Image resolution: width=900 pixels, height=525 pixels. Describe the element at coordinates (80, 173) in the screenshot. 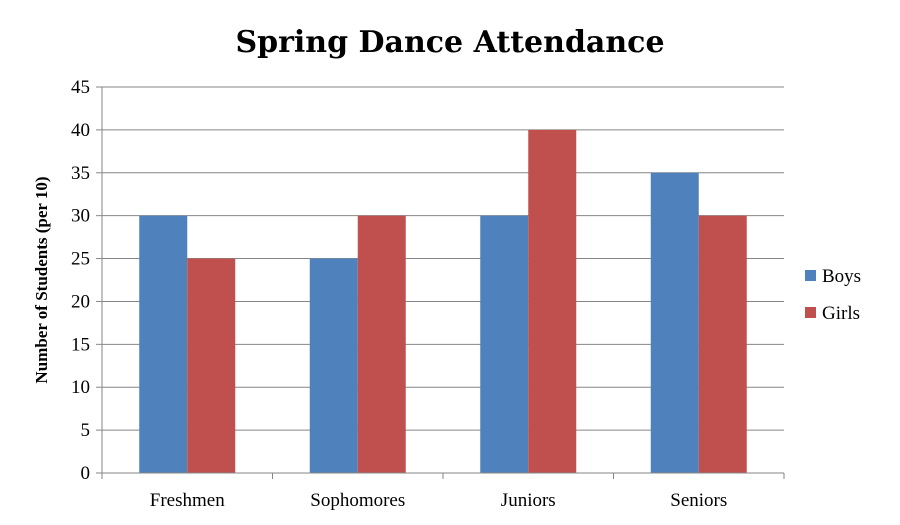

I see `y-tick-label: 35` at that location.